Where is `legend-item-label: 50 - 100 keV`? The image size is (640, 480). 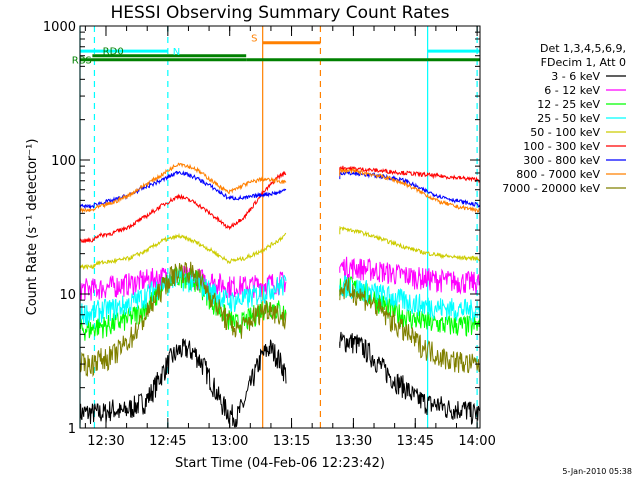 legend-item-label: 50 - 100 keV is located at coordinates (565, 132).